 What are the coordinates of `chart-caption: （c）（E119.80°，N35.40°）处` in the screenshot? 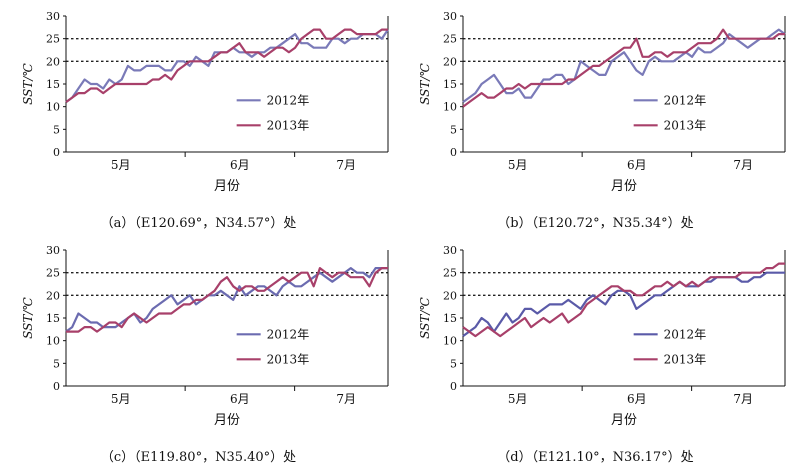 It's located at (198, 457).